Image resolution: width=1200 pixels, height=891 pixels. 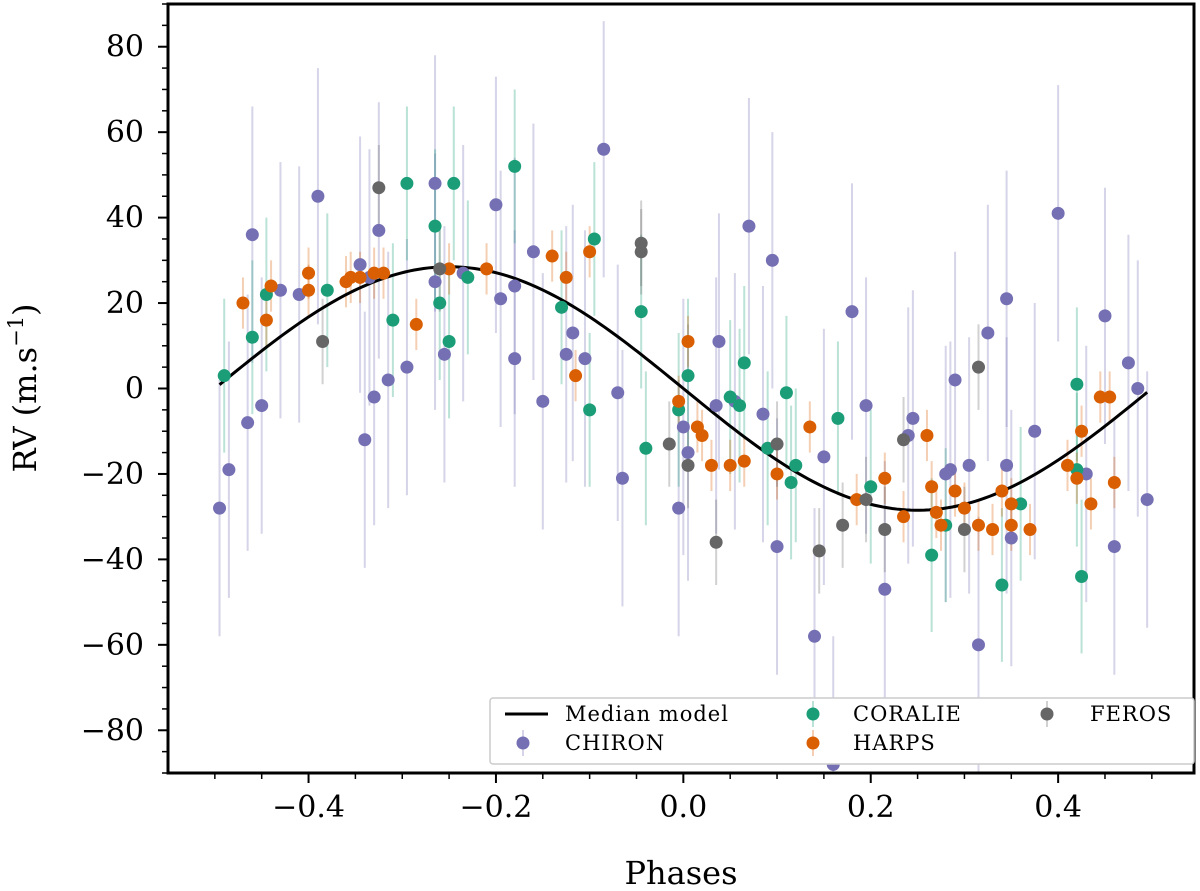 I want to click on legend-label-chiron: CHIRON, so click(x=615, y=743).